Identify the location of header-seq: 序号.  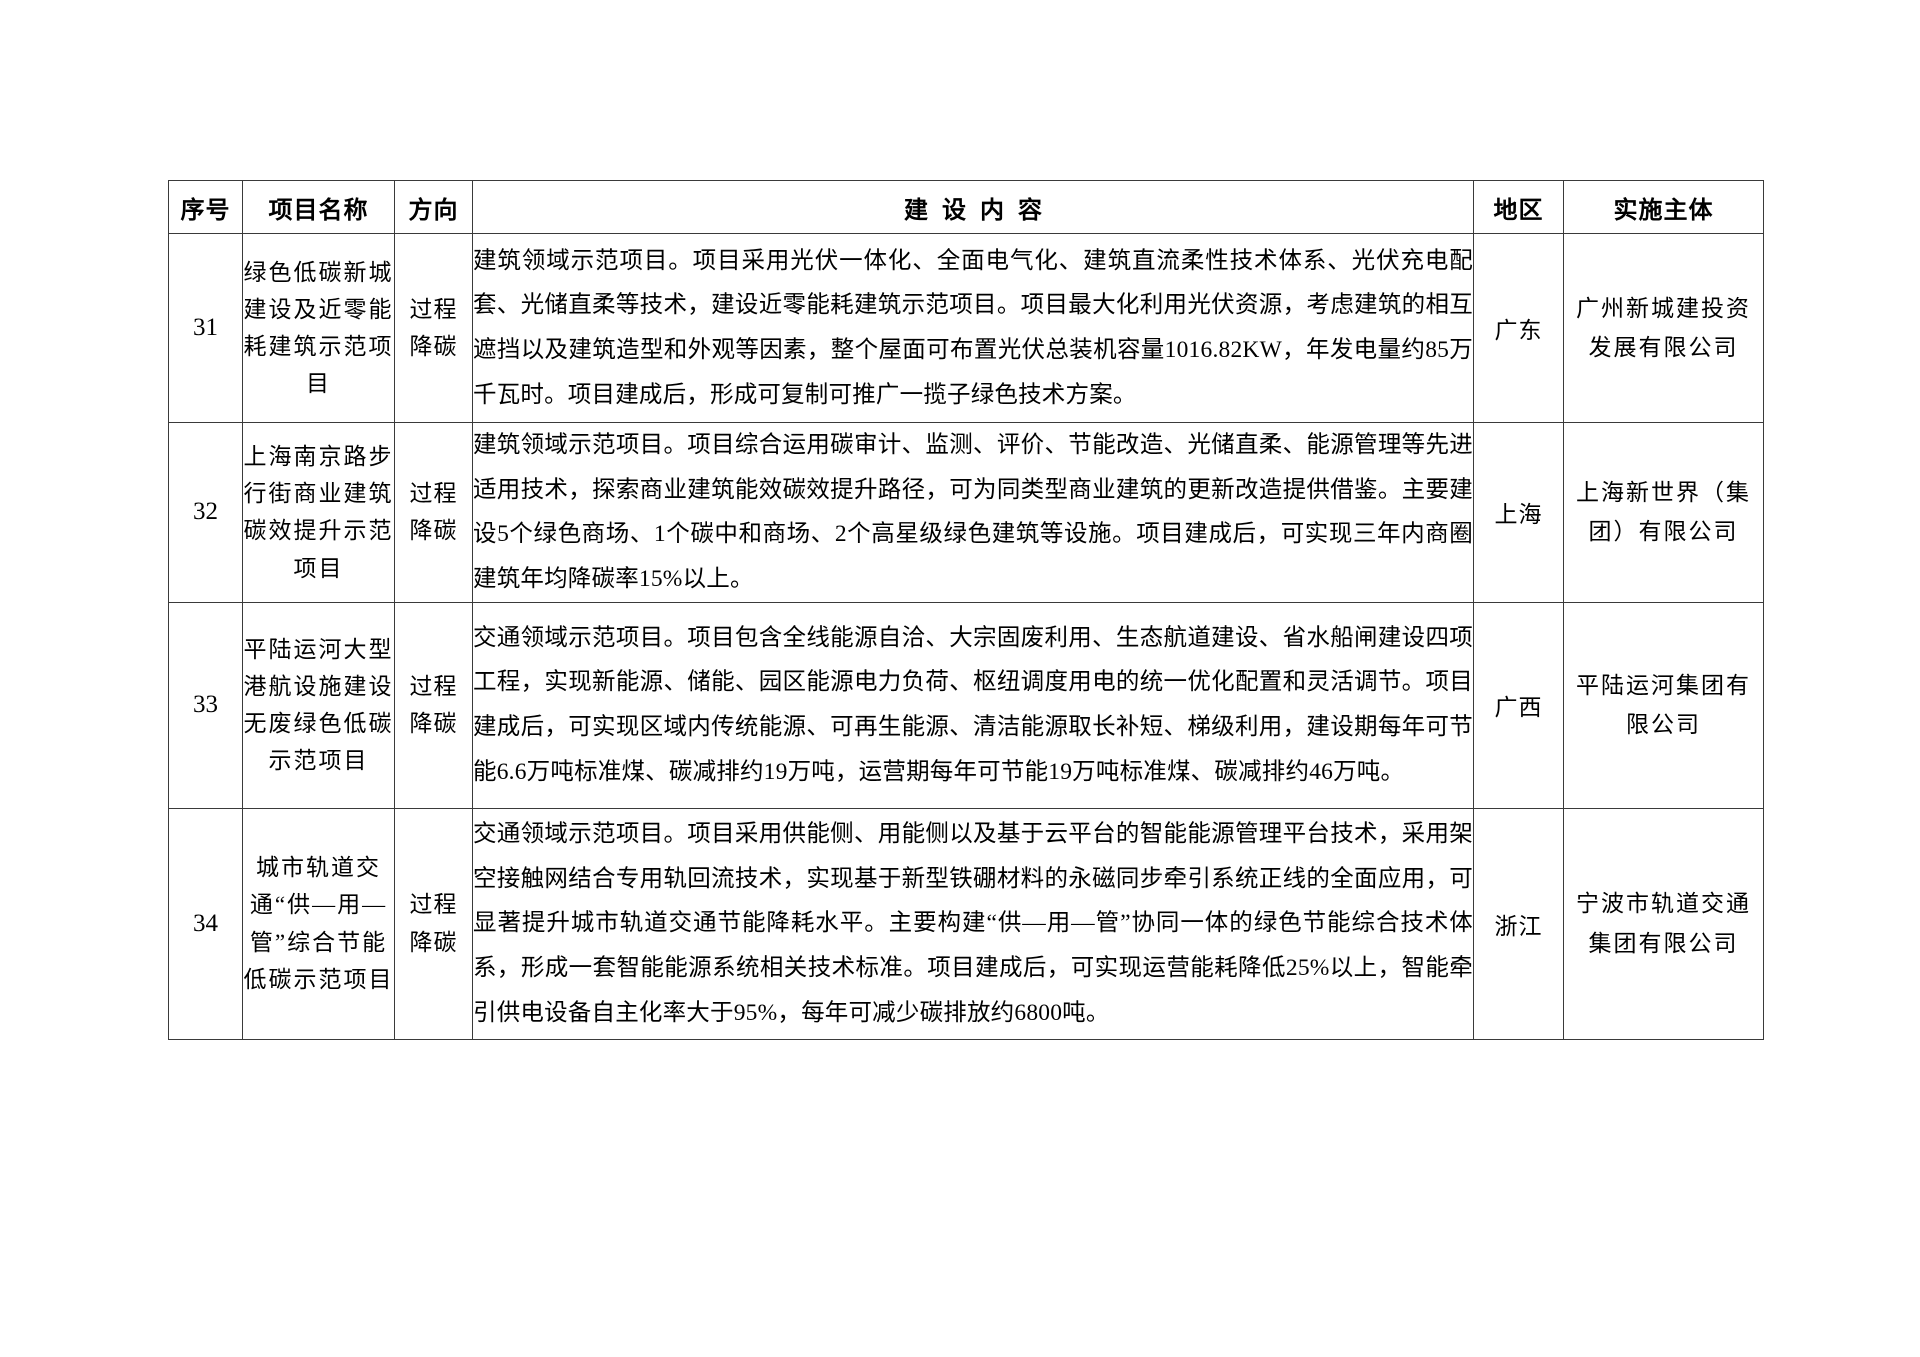
(205, 207).